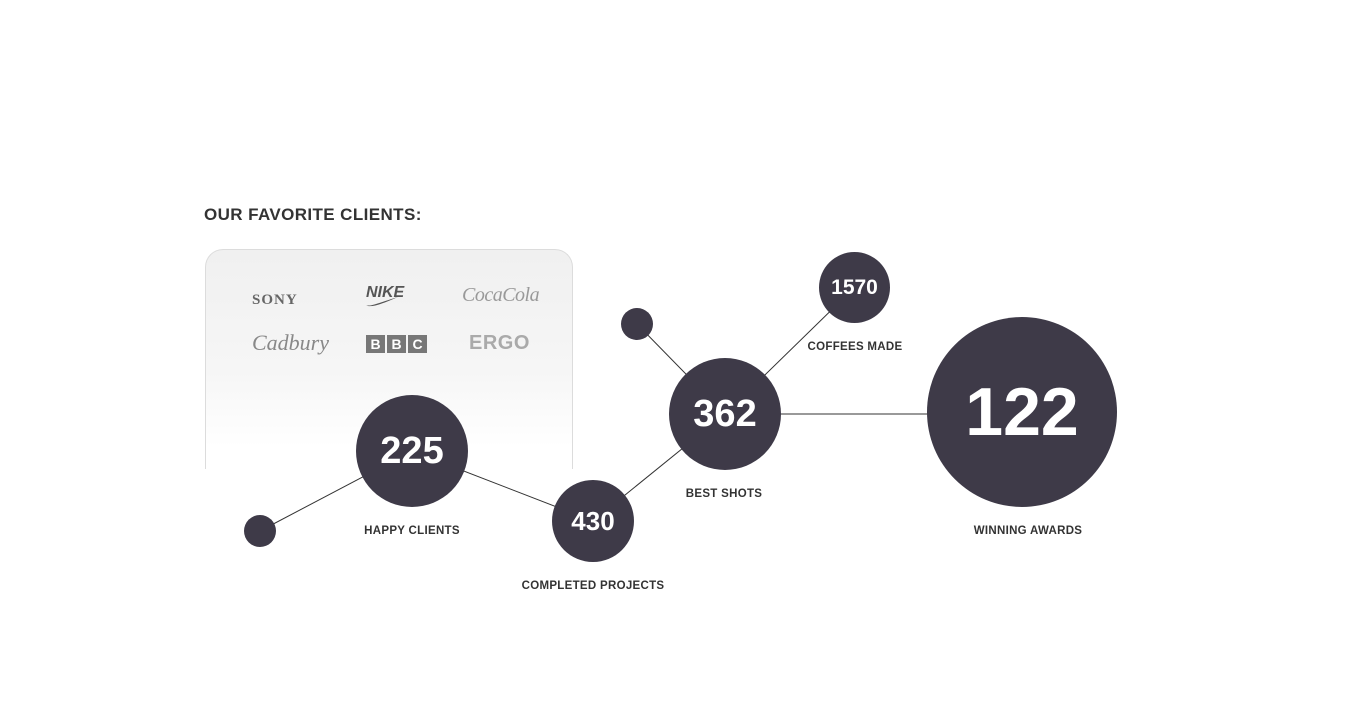 The image size is (1349, 701). Describe the element at coordinates (724, 494) in the screenshot. I see `stat-best-shots-label: BEST SHOTS` at that location.